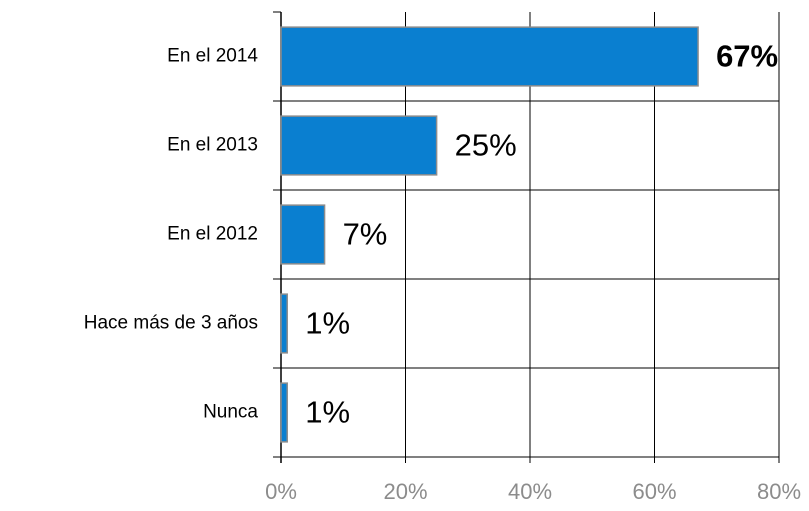  I want to click on value-label: 25%, so click(486, 145).